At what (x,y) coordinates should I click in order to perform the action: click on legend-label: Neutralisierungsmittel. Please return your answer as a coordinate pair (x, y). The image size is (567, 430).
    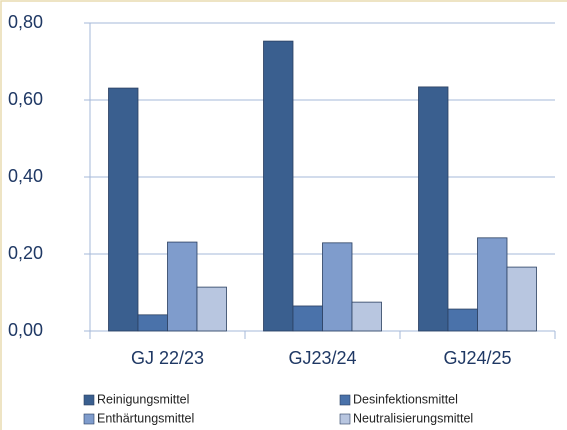
    Looking at the image, I should click on (413, 418).